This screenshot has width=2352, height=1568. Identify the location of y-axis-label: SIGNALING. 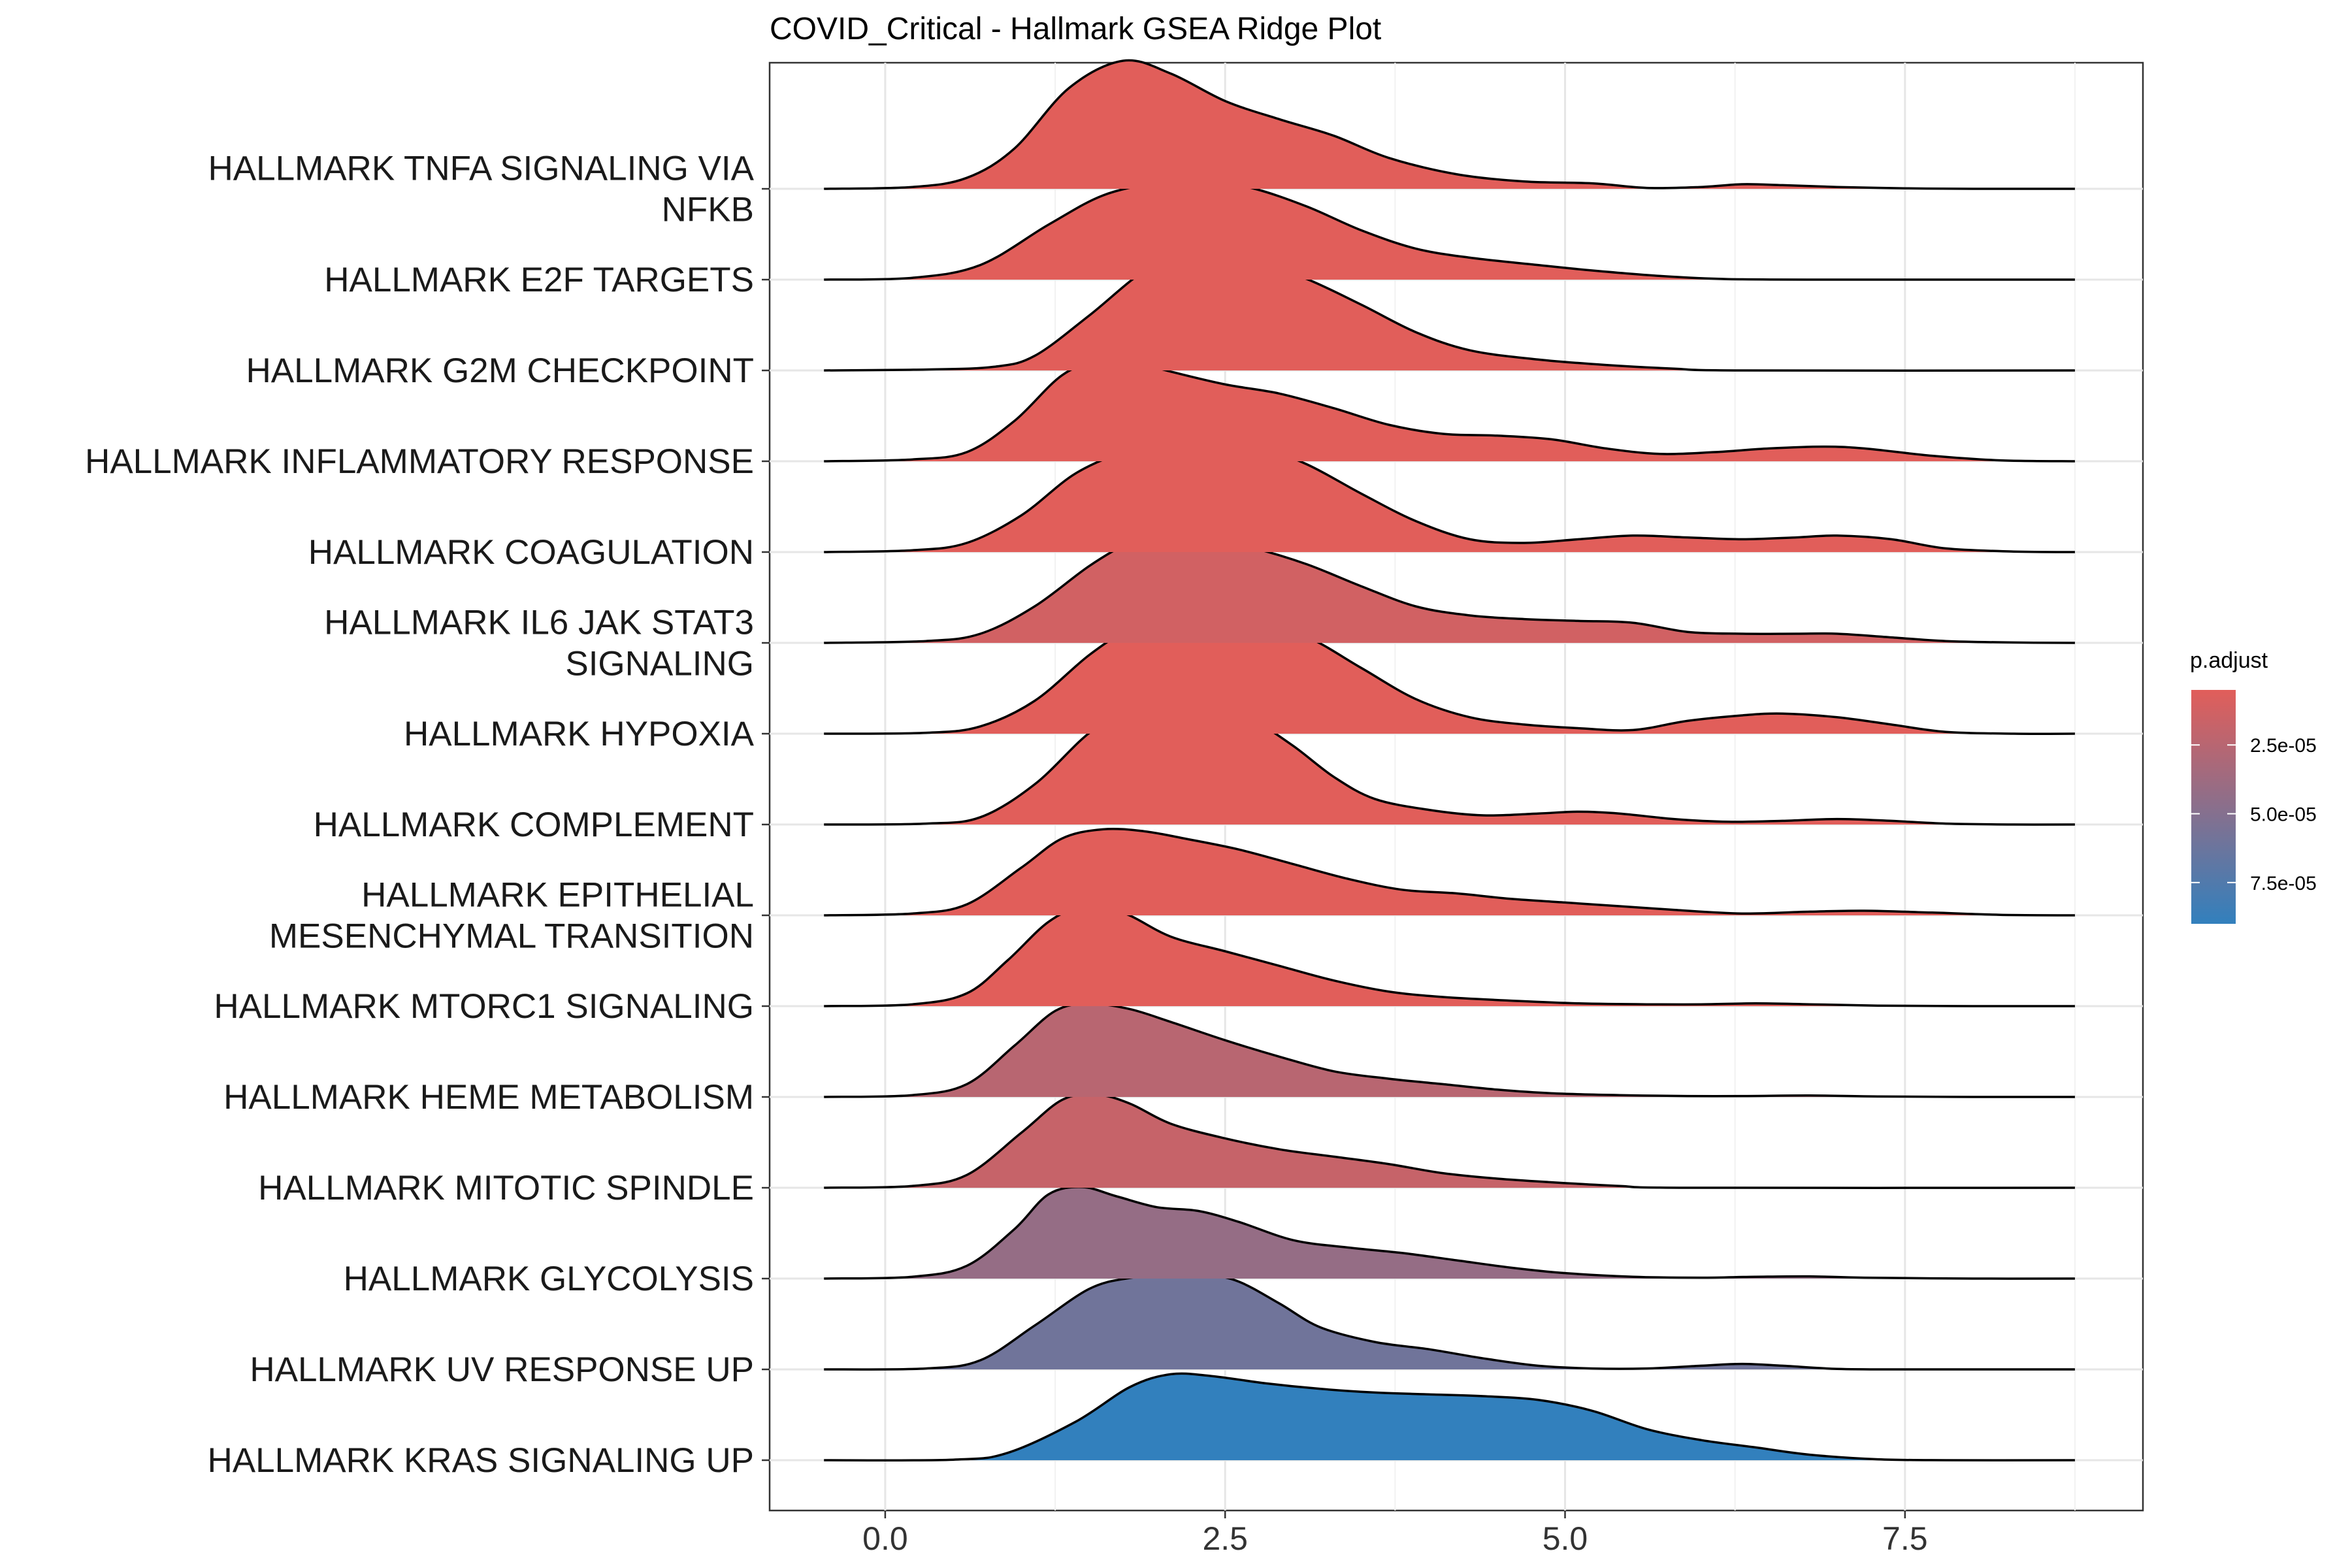
(659, 664).